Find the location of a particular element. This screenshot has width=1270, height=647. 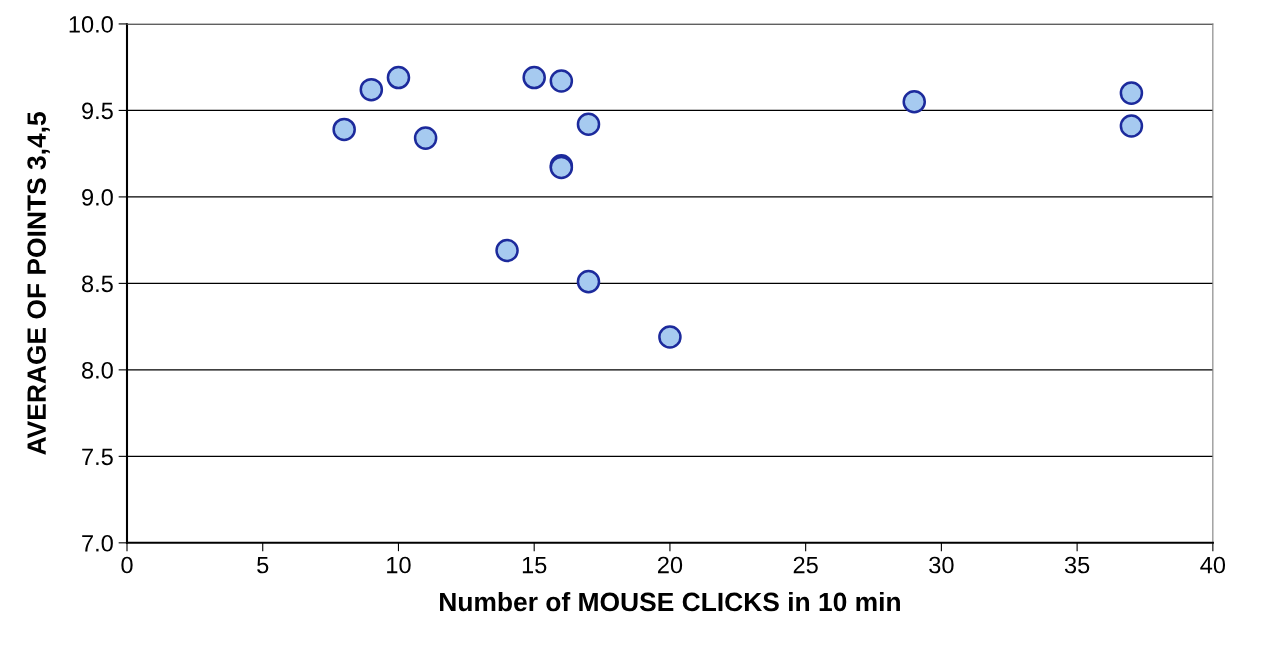

x-tick-label: 15 is located at coordinates (534, 565).